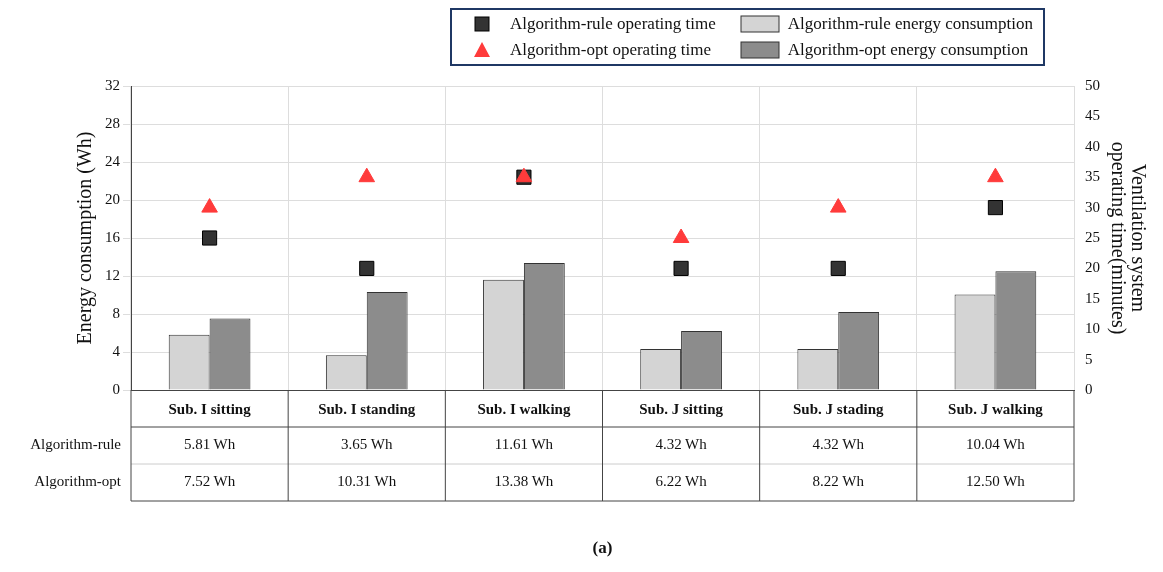 This screenshot has width=1163, height=572. Describe the element at coordinates (1128, 238) in the screenshot. I see `y2-axis-title: Ventilation system operating time(minutes)` at that location.